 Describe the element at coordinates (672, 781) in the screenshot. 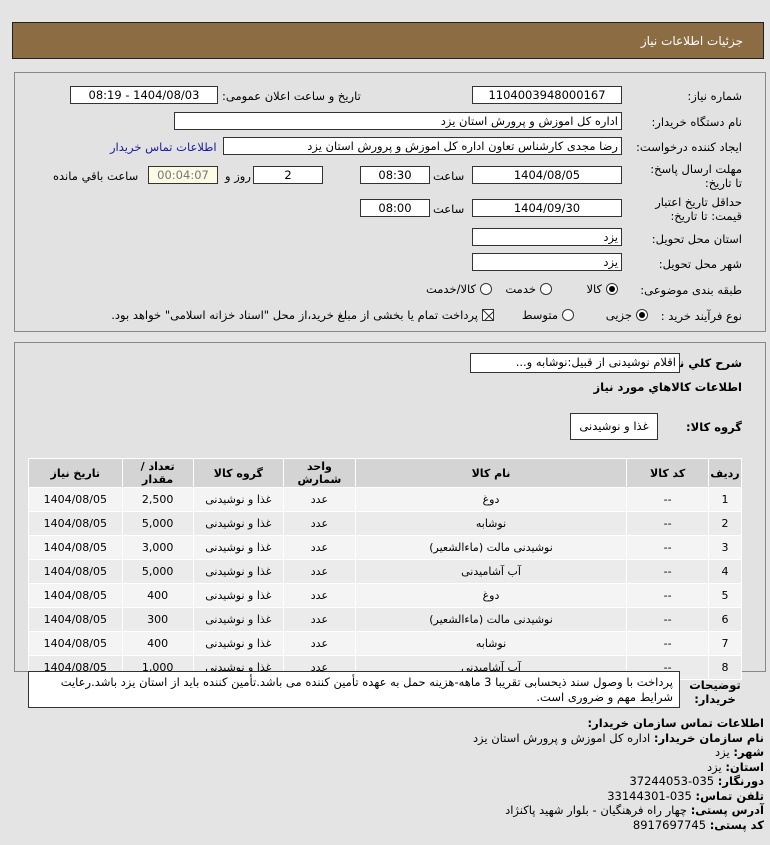

I see `contact-item-value: 035-37244053` at that location.